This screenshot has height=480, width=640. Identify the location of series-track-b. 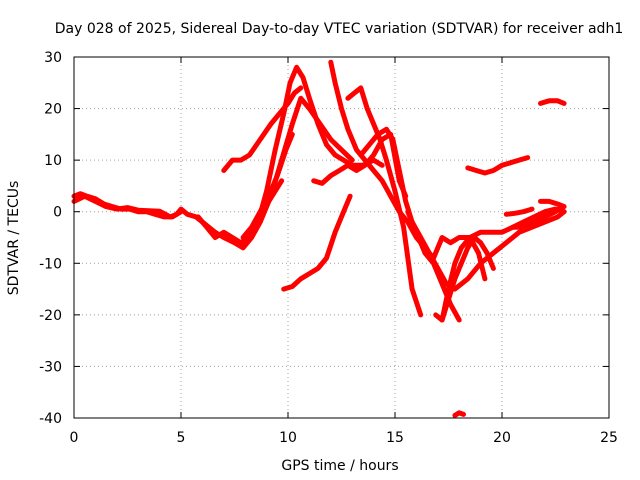
(290, 155).